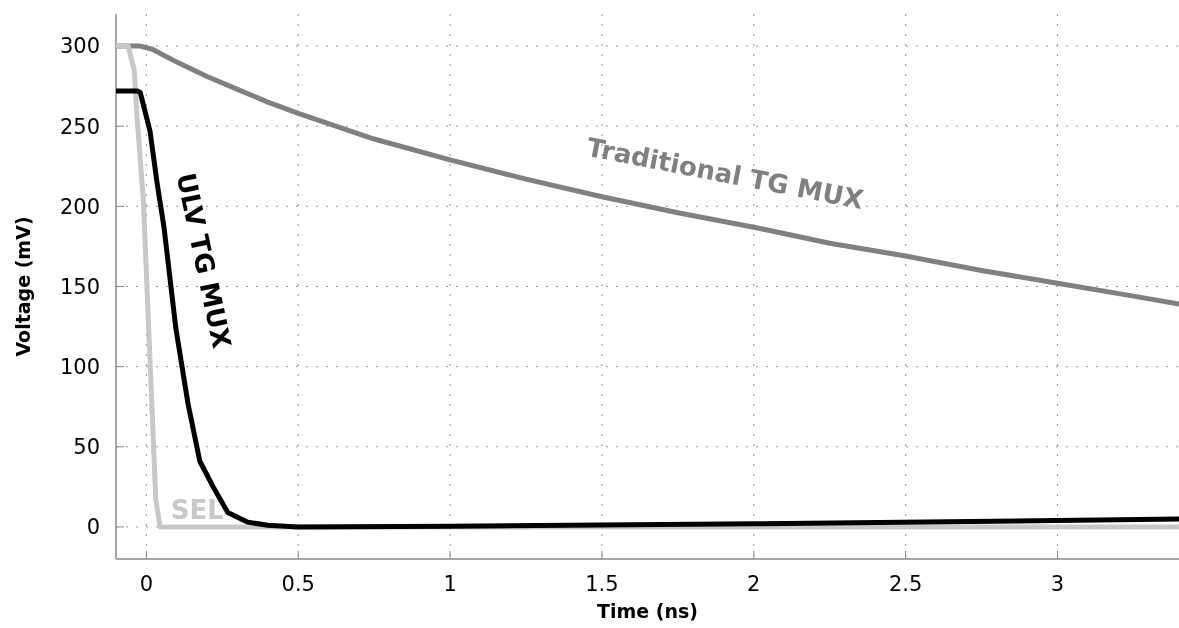 The height and width of the screenshot is (628, 1179). I want to click on x-axis-title: Time (ns), so click(647, 611).